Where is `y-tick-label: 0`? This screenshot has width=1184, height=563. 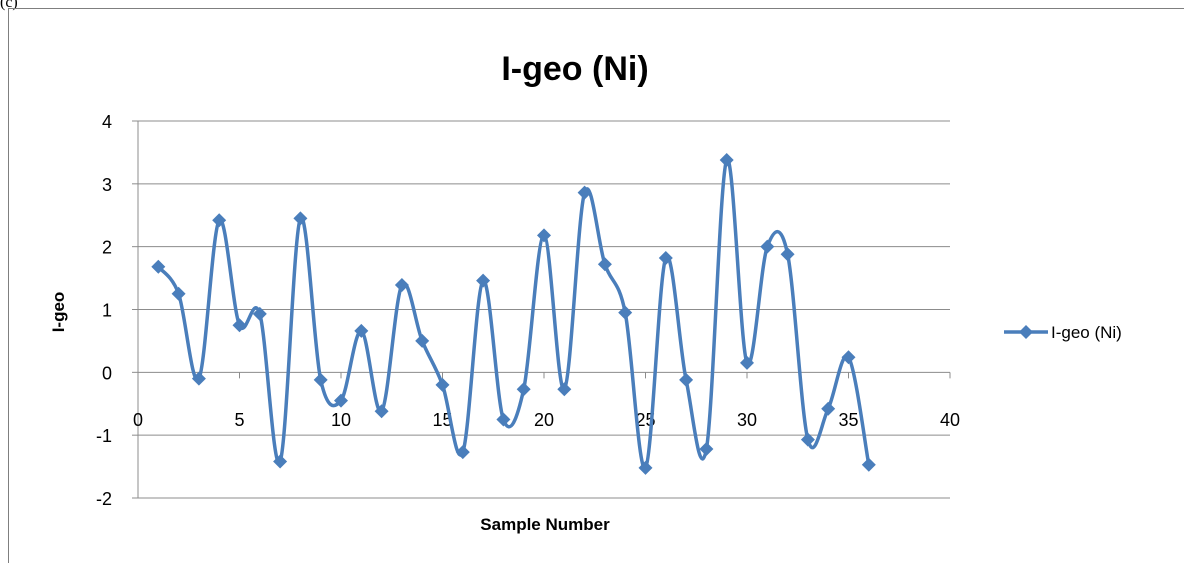 y-tick-label: 0 is located at coordinates (107, 373).